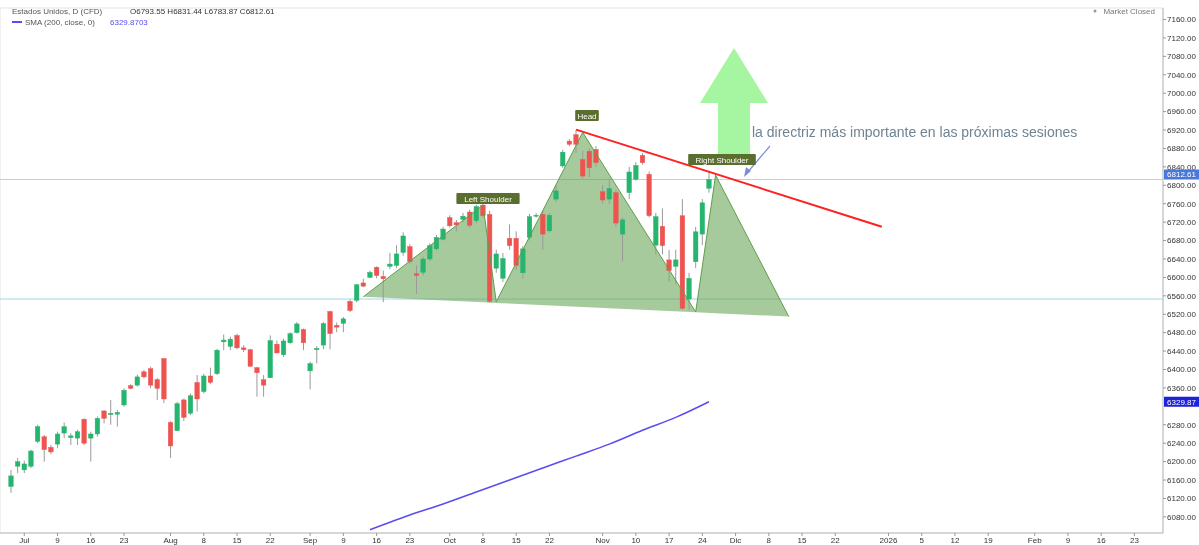 This screenshot has height=545, width=1199. I want to click on x-tick-label: 19, so click(988, 540).